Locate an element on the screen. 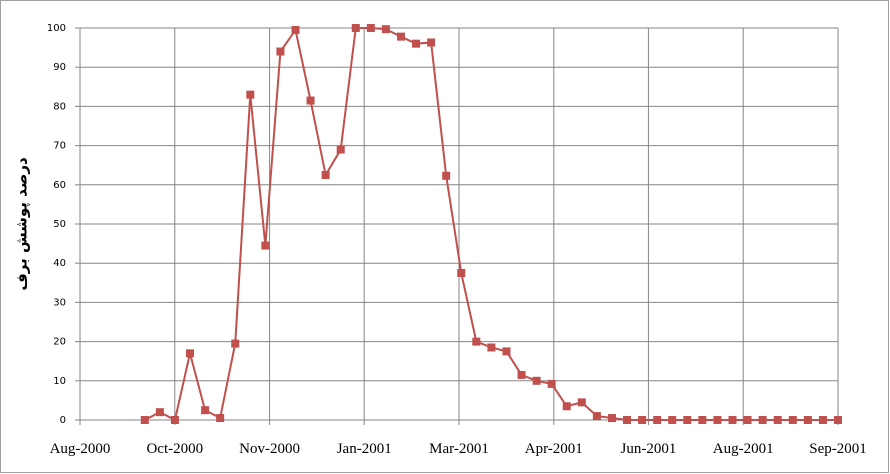 The height and width of the screenshot is (474, 890). y-tick-label: 60 is located at coordinates (59, 185).